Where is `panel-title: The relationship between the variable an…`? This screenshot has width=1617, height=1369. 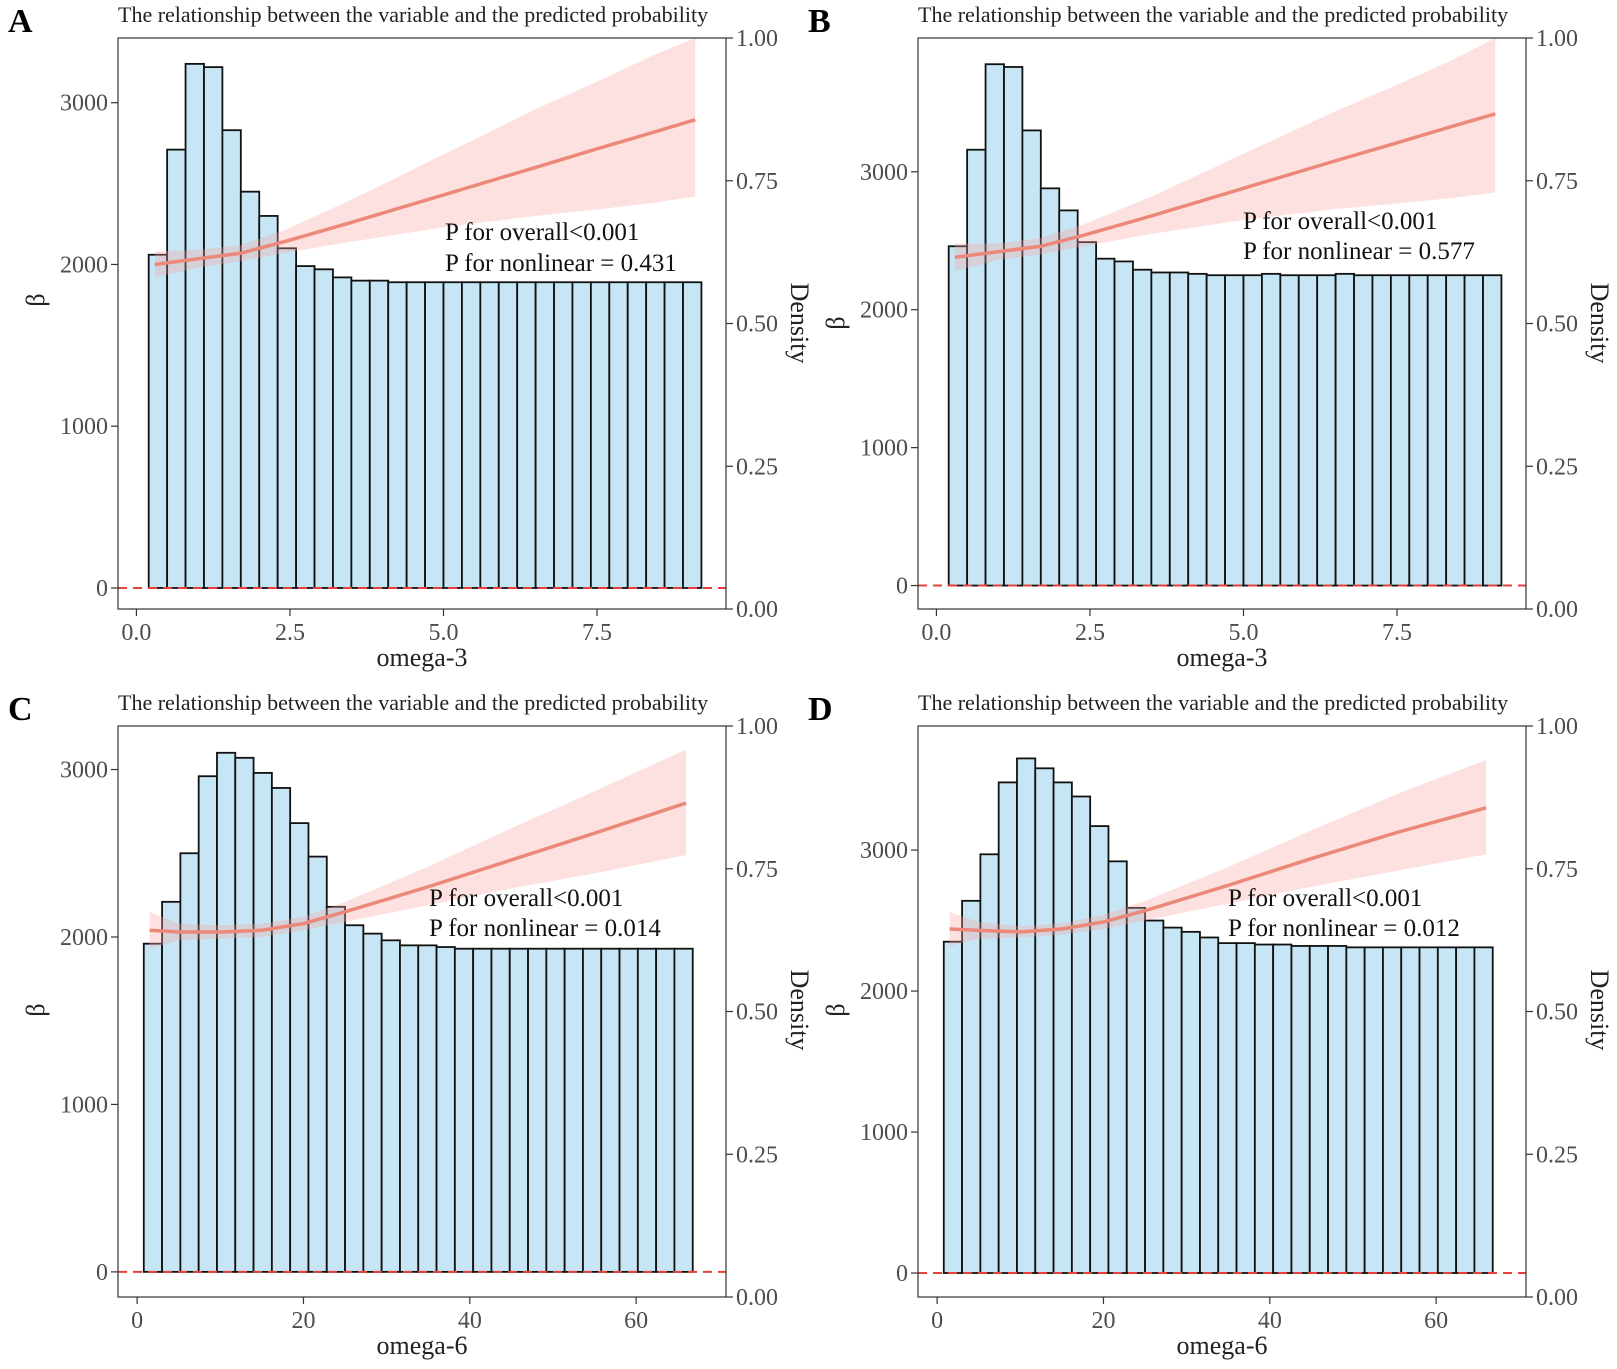 panel-title: The relationship between the variable an… is located at coordinates (1213, 14).